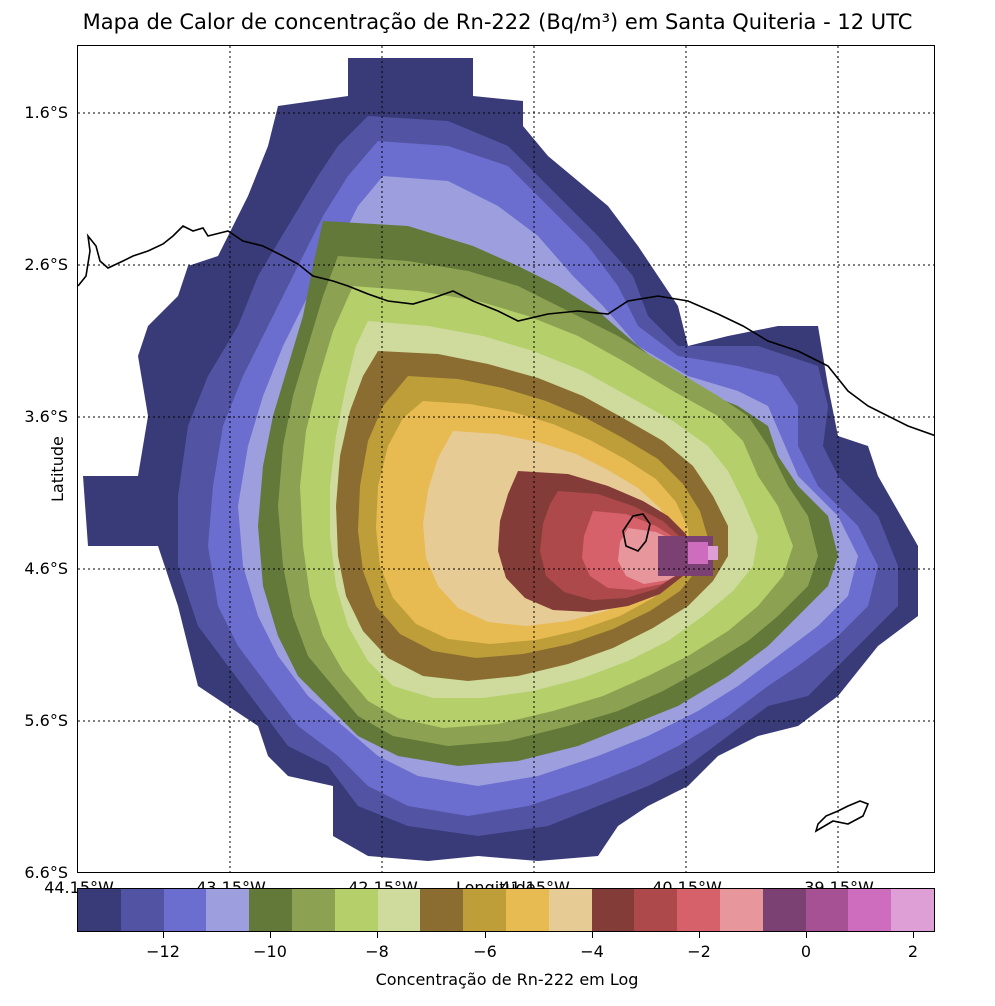  Describe the element at coordinates (46, 416) in the screenshot. I see `lat-tick-label: 3.6°S` at that location.